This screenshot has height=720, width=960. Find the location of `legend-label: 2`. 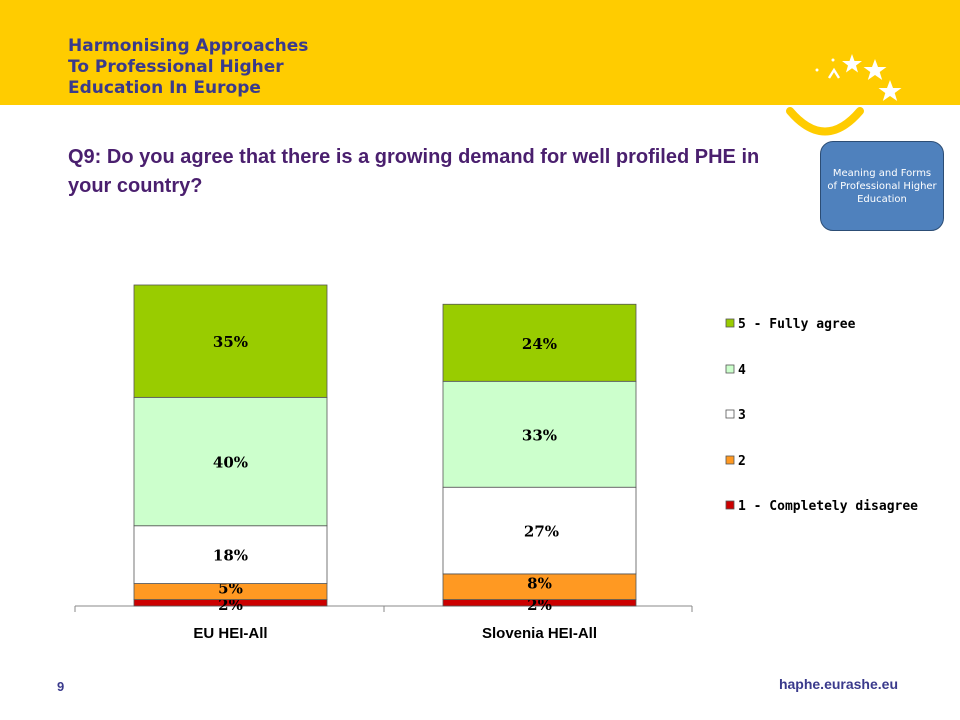

legend-label: 2 is located at coordinates (742, 461).